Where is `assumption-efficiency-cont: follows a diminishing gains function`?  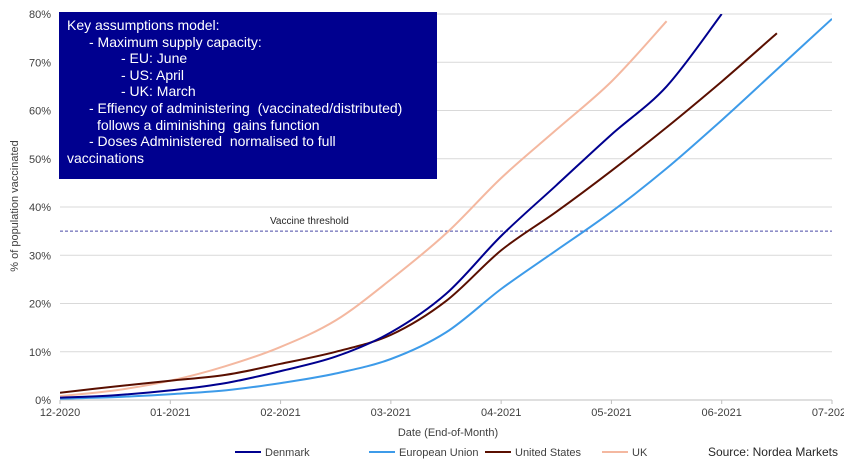 assumption-efficiency-cont: follows a diminishing gains function is located at coordinates (208, 124).